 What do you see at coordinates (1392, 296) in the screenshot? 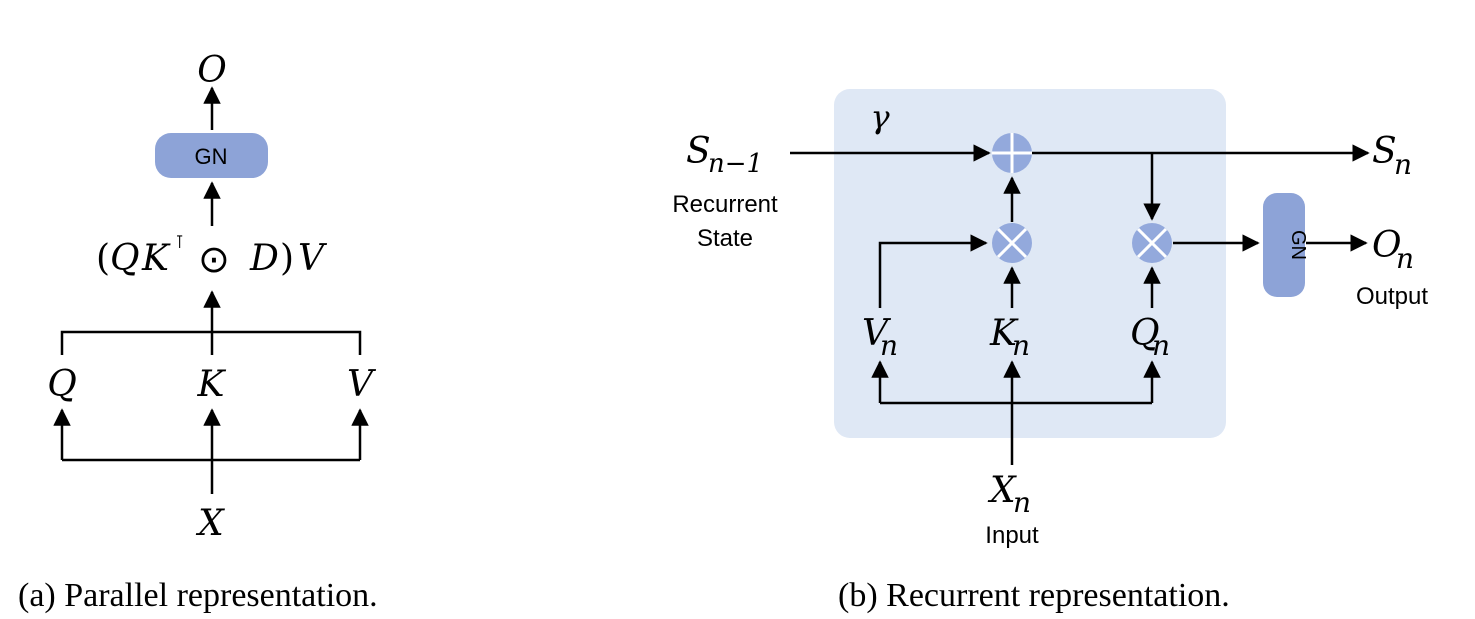
I see `output-caption: Output` at bounding box center [1392, 296].